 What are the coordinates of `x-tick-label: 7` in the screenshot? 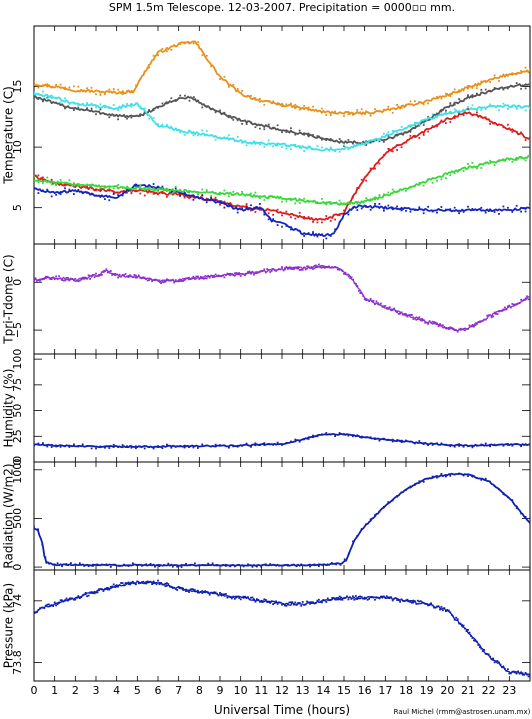 It's located at (178, 690).